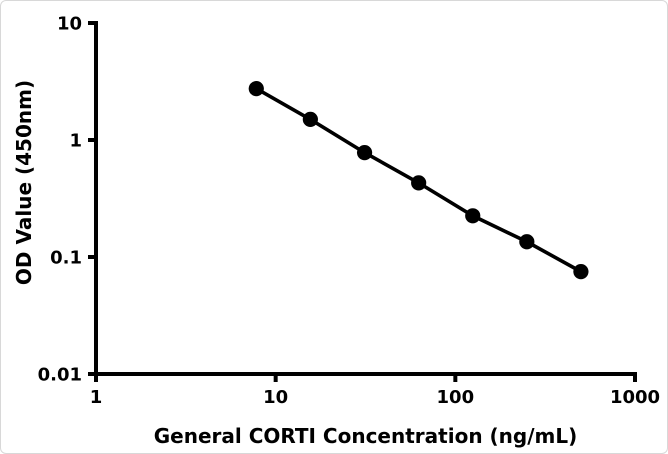  I want to click on x-tick-label: 1000, so click(635, 397).